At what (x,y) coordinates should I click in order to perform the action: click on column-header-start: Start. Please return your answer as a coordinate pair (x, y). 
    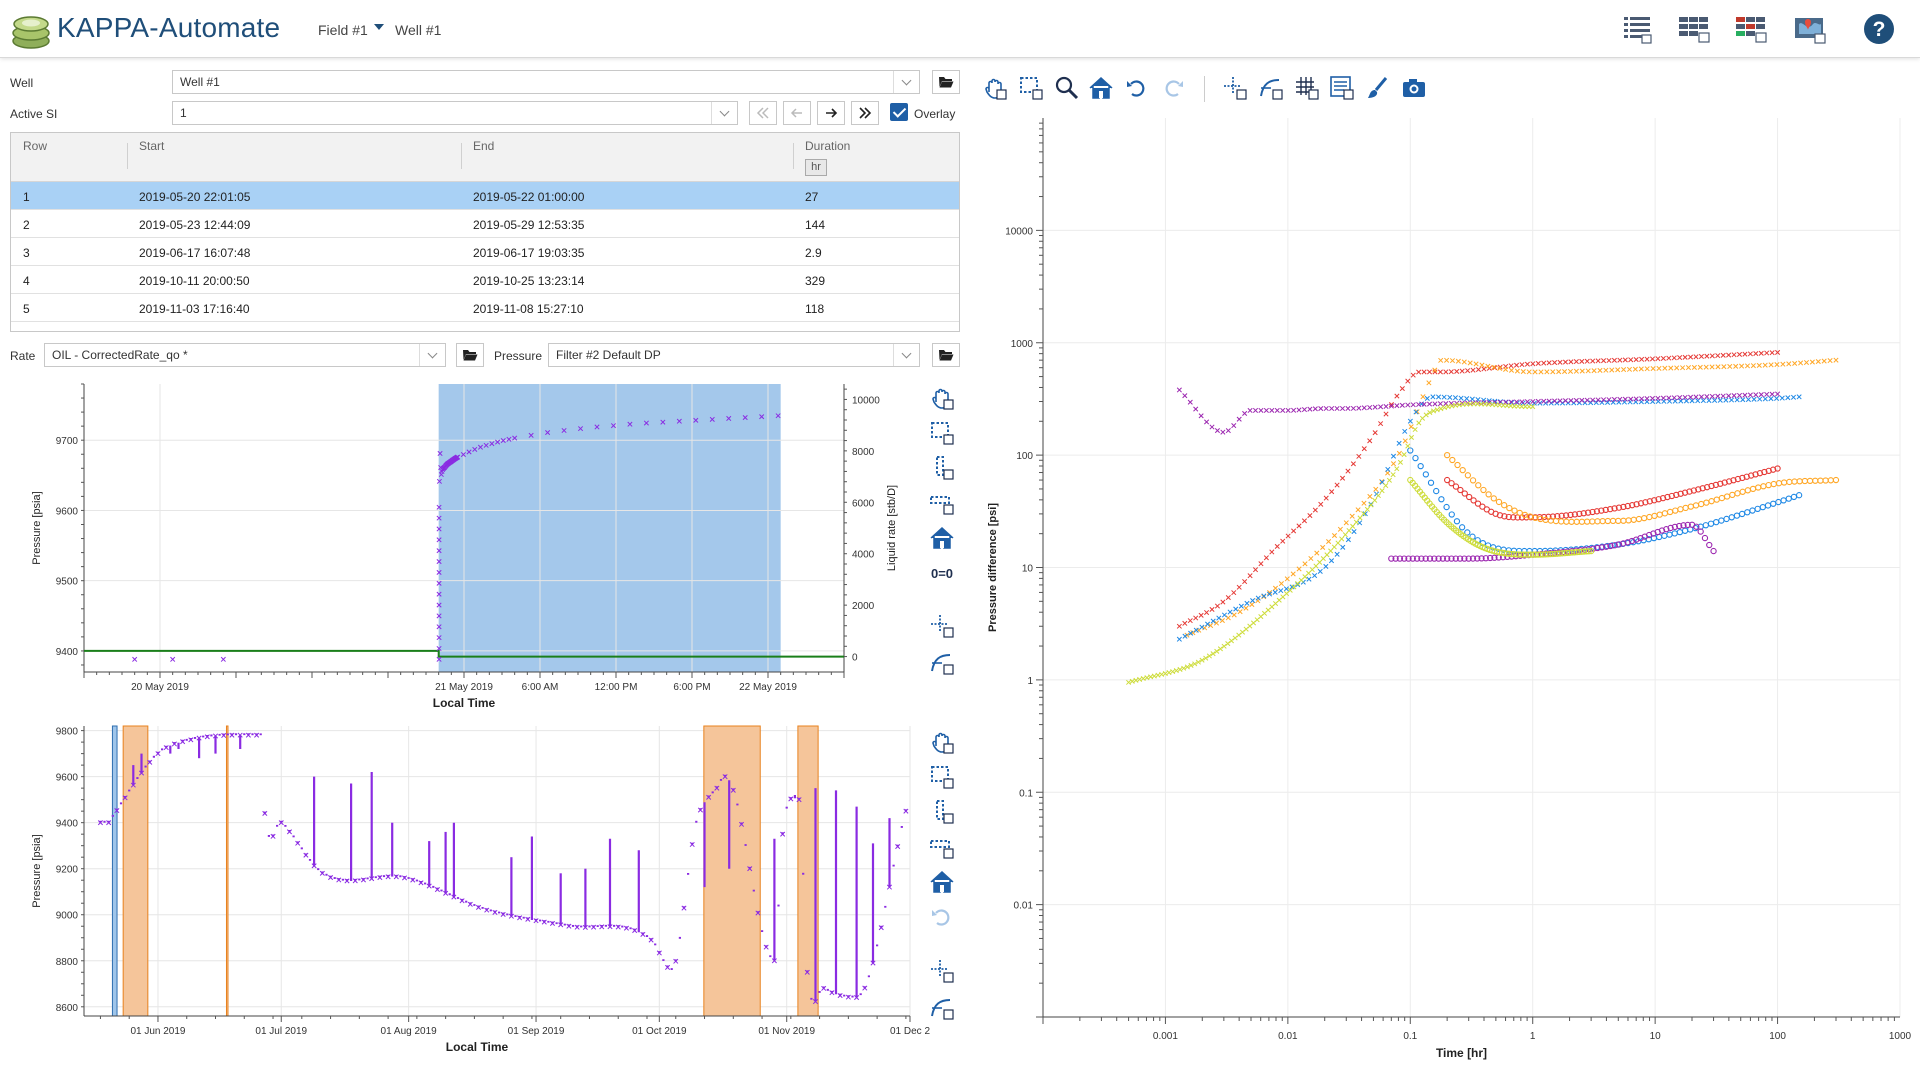
    Looking at the image, I should click on (152, 146).